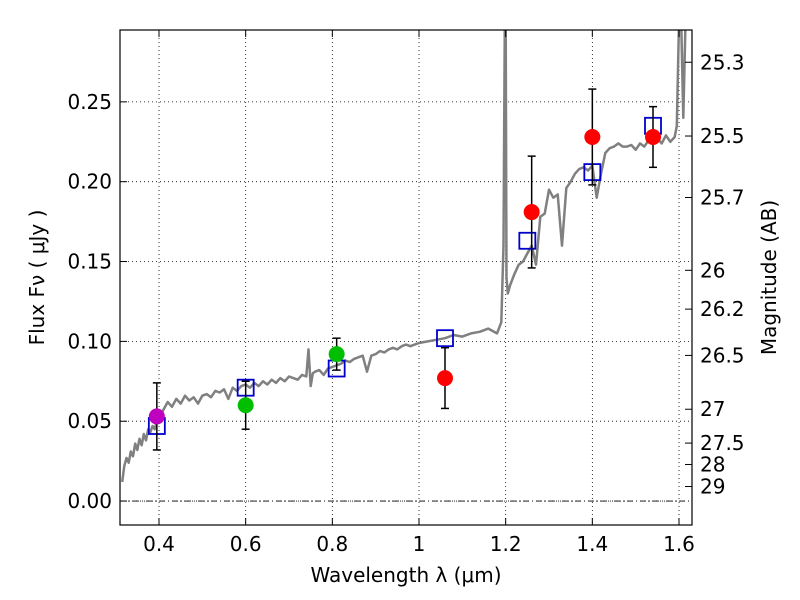 The width and height of the screenshot is (800, 600). What do you see at coordinates (405, 575) in the screenshot?
I see `x-axis-label: Wavelength λ (μm)` at bounding box center [405, 575].